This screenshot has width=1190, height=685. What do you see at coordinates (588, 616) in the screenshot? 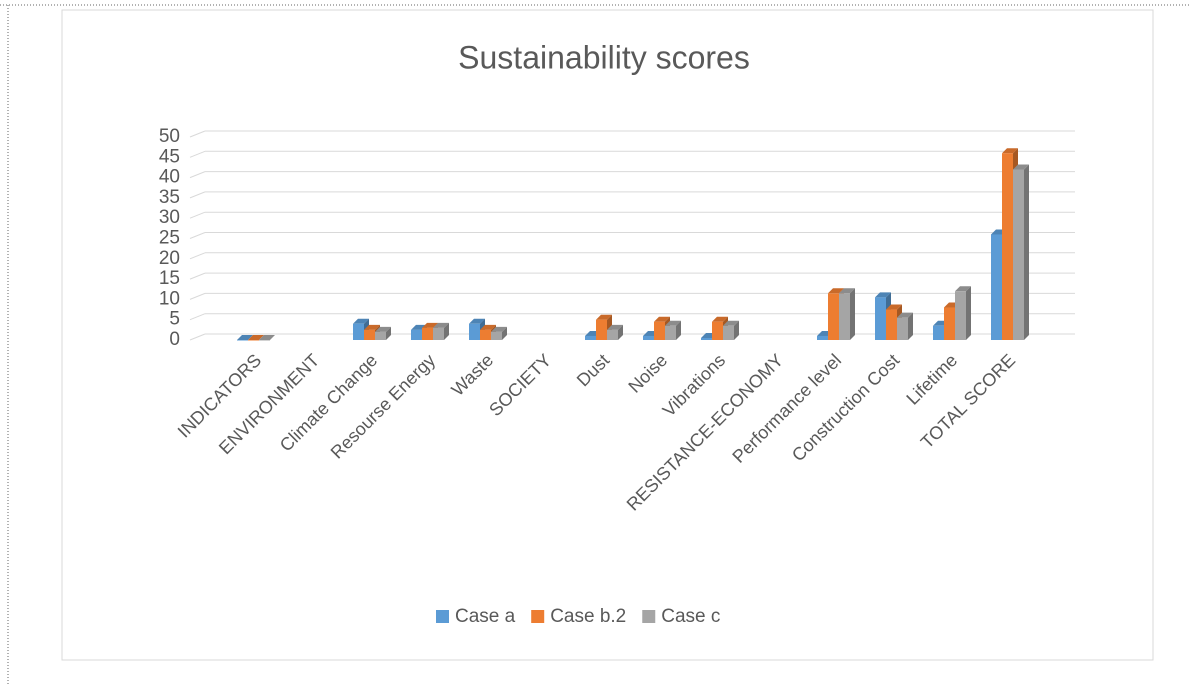
I see `legend-label: Case b.2` at bounding box center [588, 616].